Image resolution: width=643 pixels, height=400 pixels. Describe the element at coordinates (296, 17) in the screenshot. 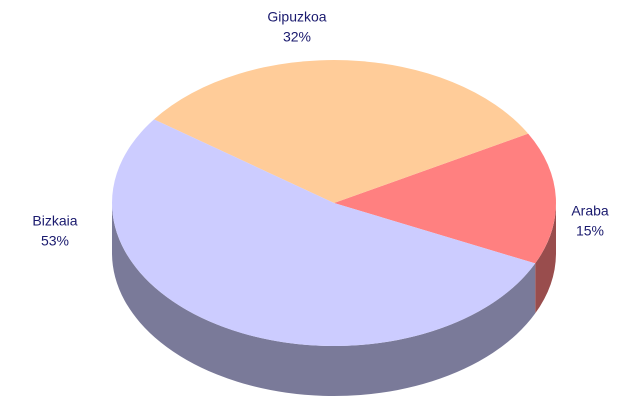

I see `slice-label: Gipuzkoa` at that location.